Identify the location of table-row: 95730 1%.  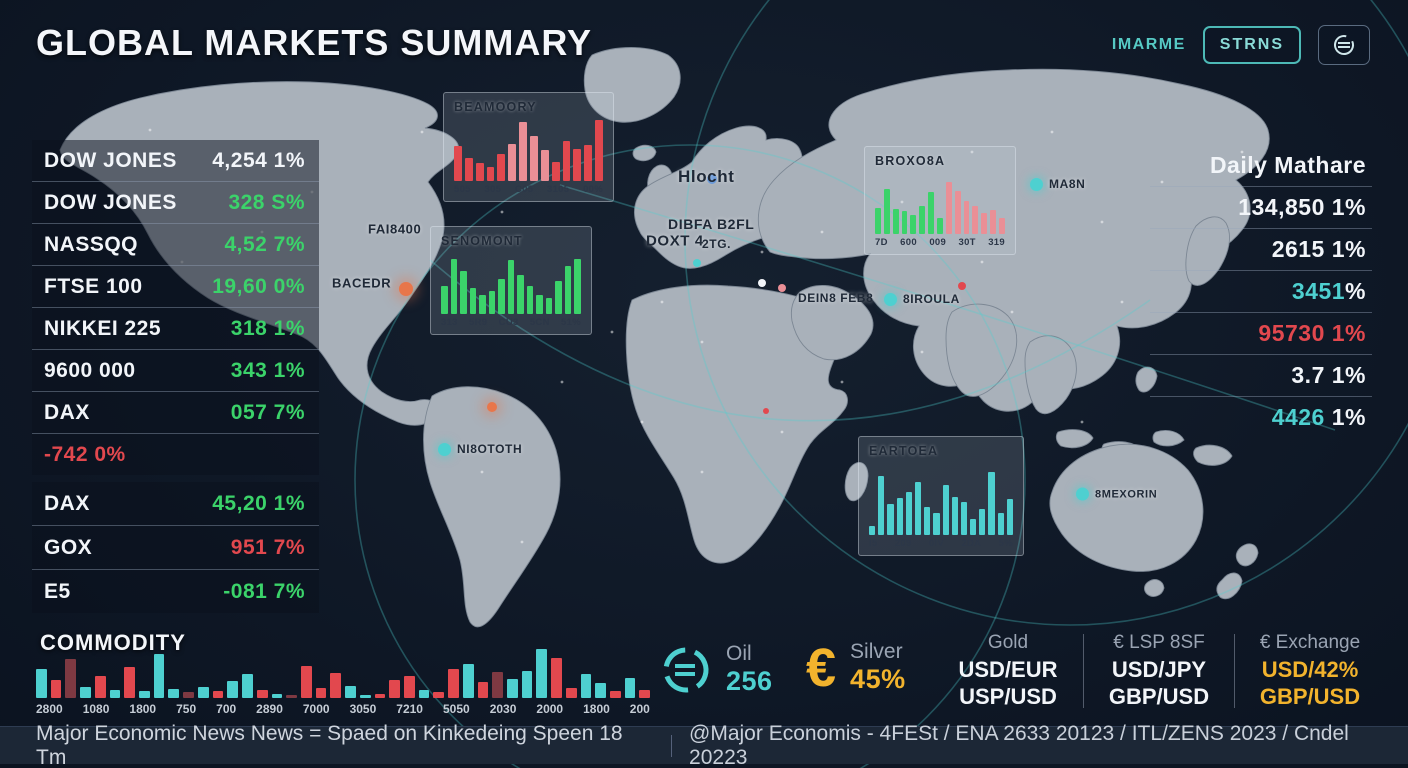
(1261, 334).